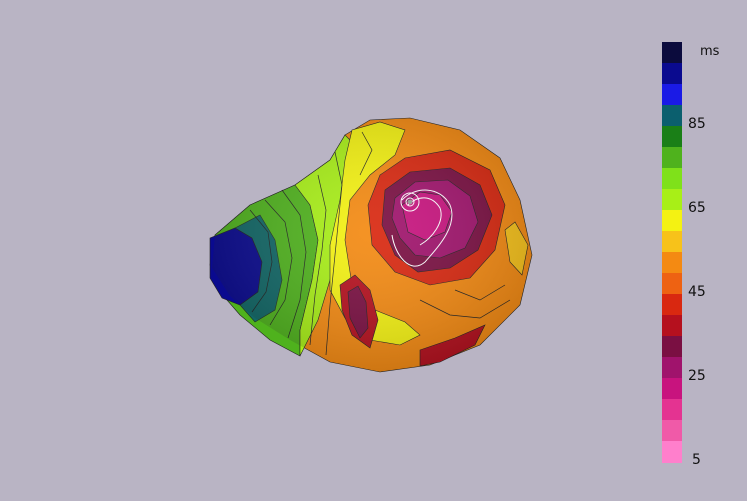  Describe the element at coordinates (697, 208) in the screenshot. I see `colorbar-tick-65: 65` at that location.